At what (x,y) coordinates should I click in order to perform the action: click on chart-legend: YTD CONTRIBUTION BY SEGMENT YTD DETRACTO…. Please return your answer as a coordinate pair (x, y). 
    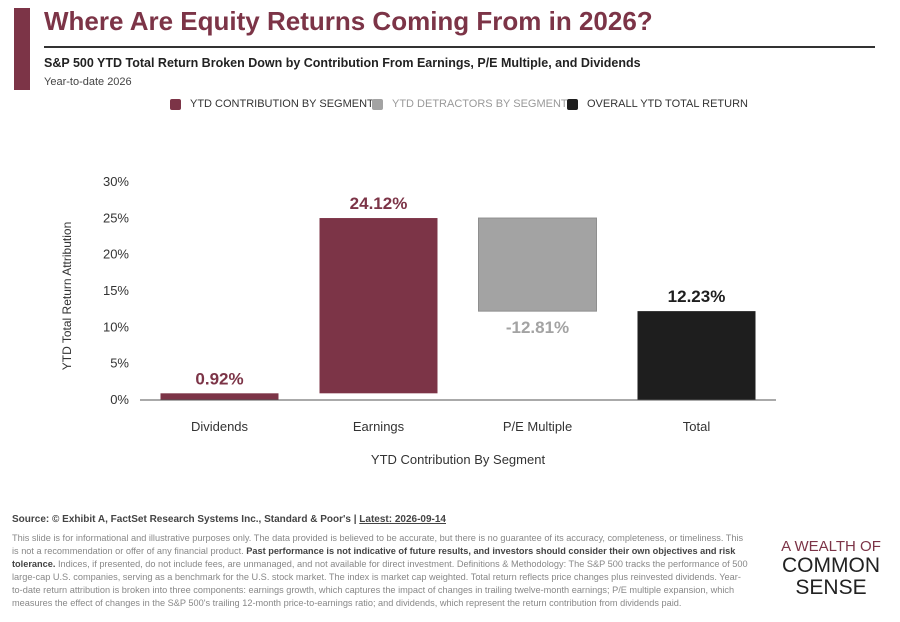
    Looking at the image, I should click on (450, 106).